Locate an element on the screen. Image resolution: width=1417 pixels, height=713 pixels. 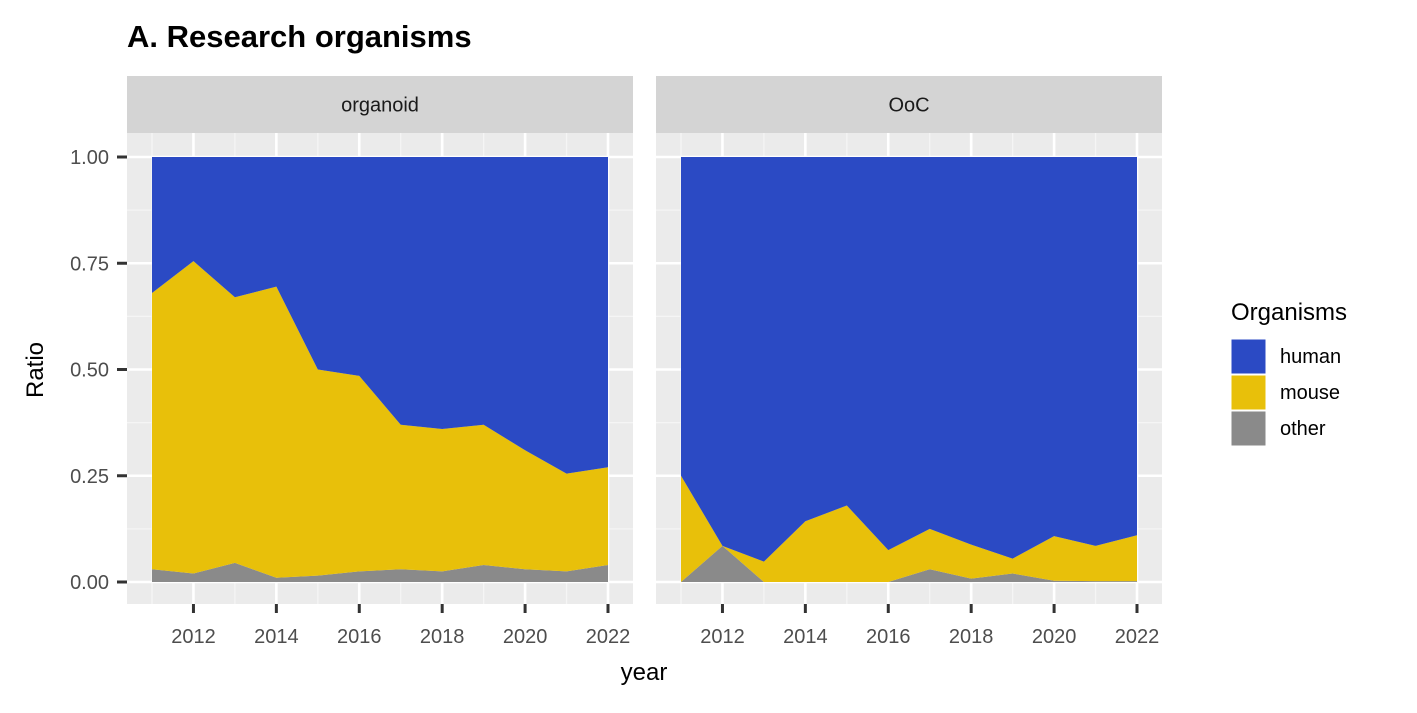
y-tick-label: 0.50 is located at coordinates (89, 371).